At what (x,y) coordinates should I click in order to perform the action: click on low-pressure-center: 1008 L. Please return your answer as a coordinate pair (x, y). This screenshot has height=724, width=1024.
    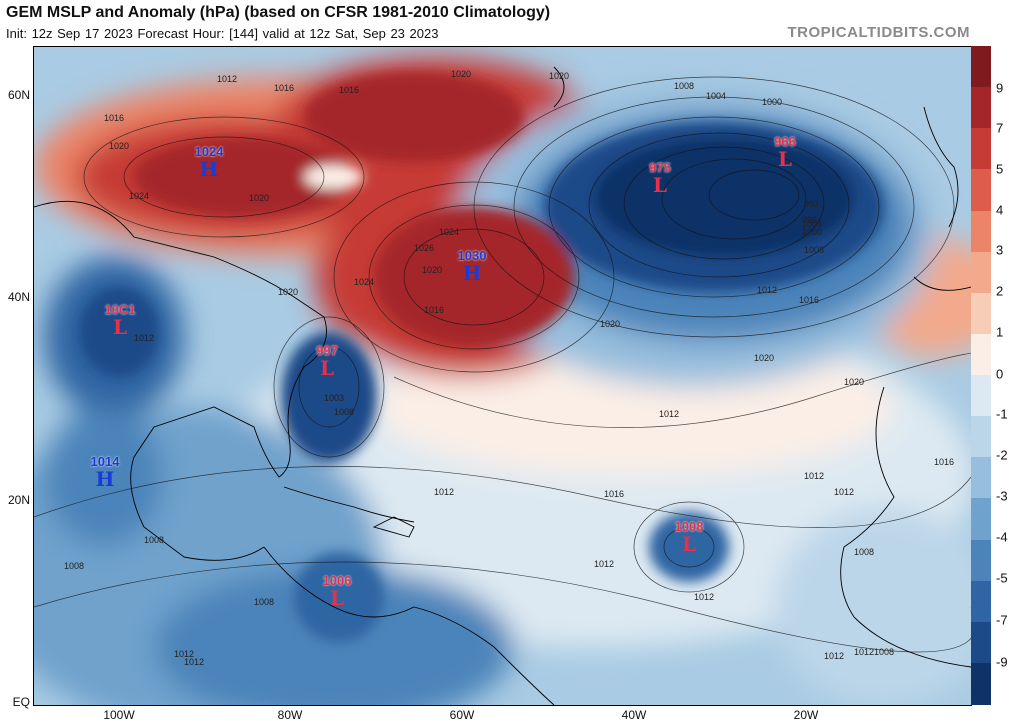
    Looking at the image, I should click on (689, 537).